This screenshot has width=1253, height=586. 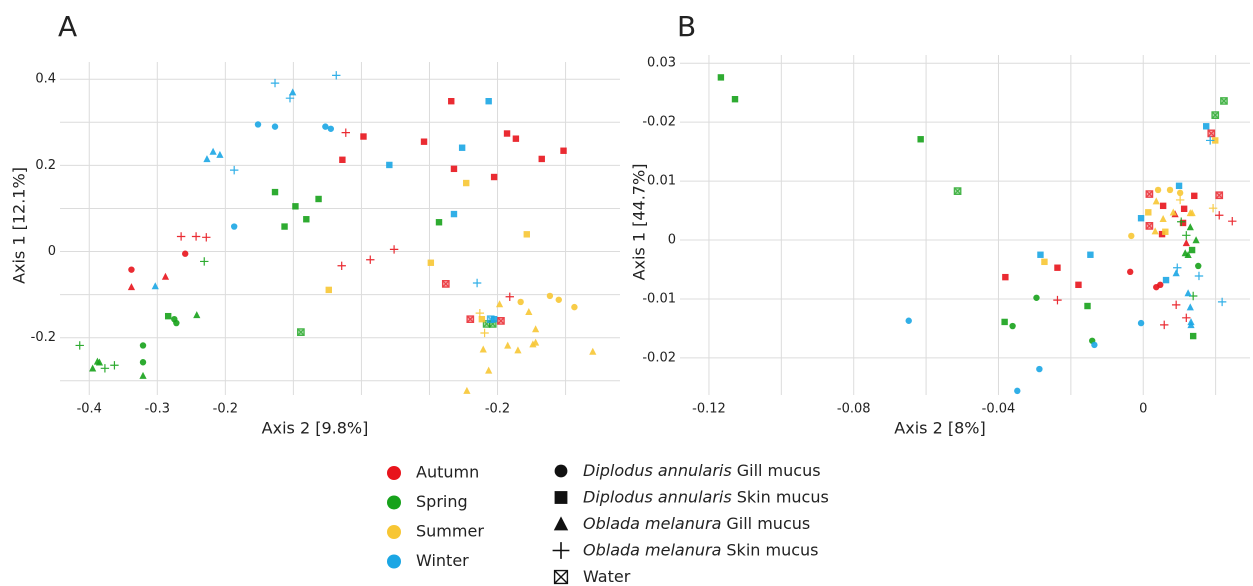 I want to click on x-tick-label: -0.08, so click(x=854, y=409).